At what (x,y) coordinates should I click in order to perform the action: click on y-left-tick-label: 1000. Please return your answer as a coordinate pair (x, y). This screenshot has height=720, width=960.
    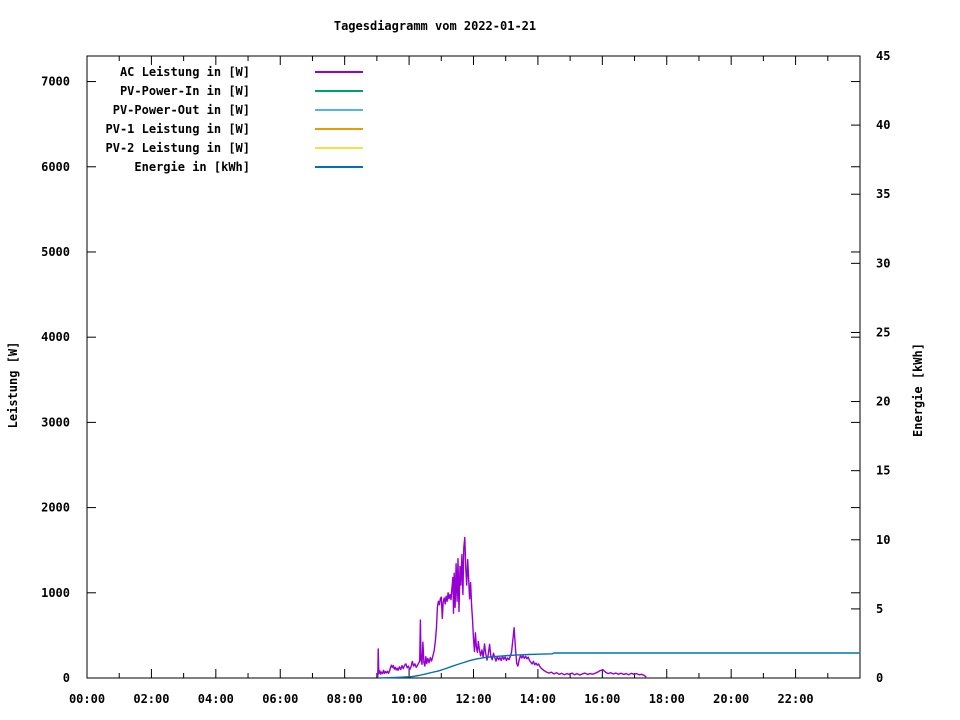
    Looking at the image, I should click on (55, 593).